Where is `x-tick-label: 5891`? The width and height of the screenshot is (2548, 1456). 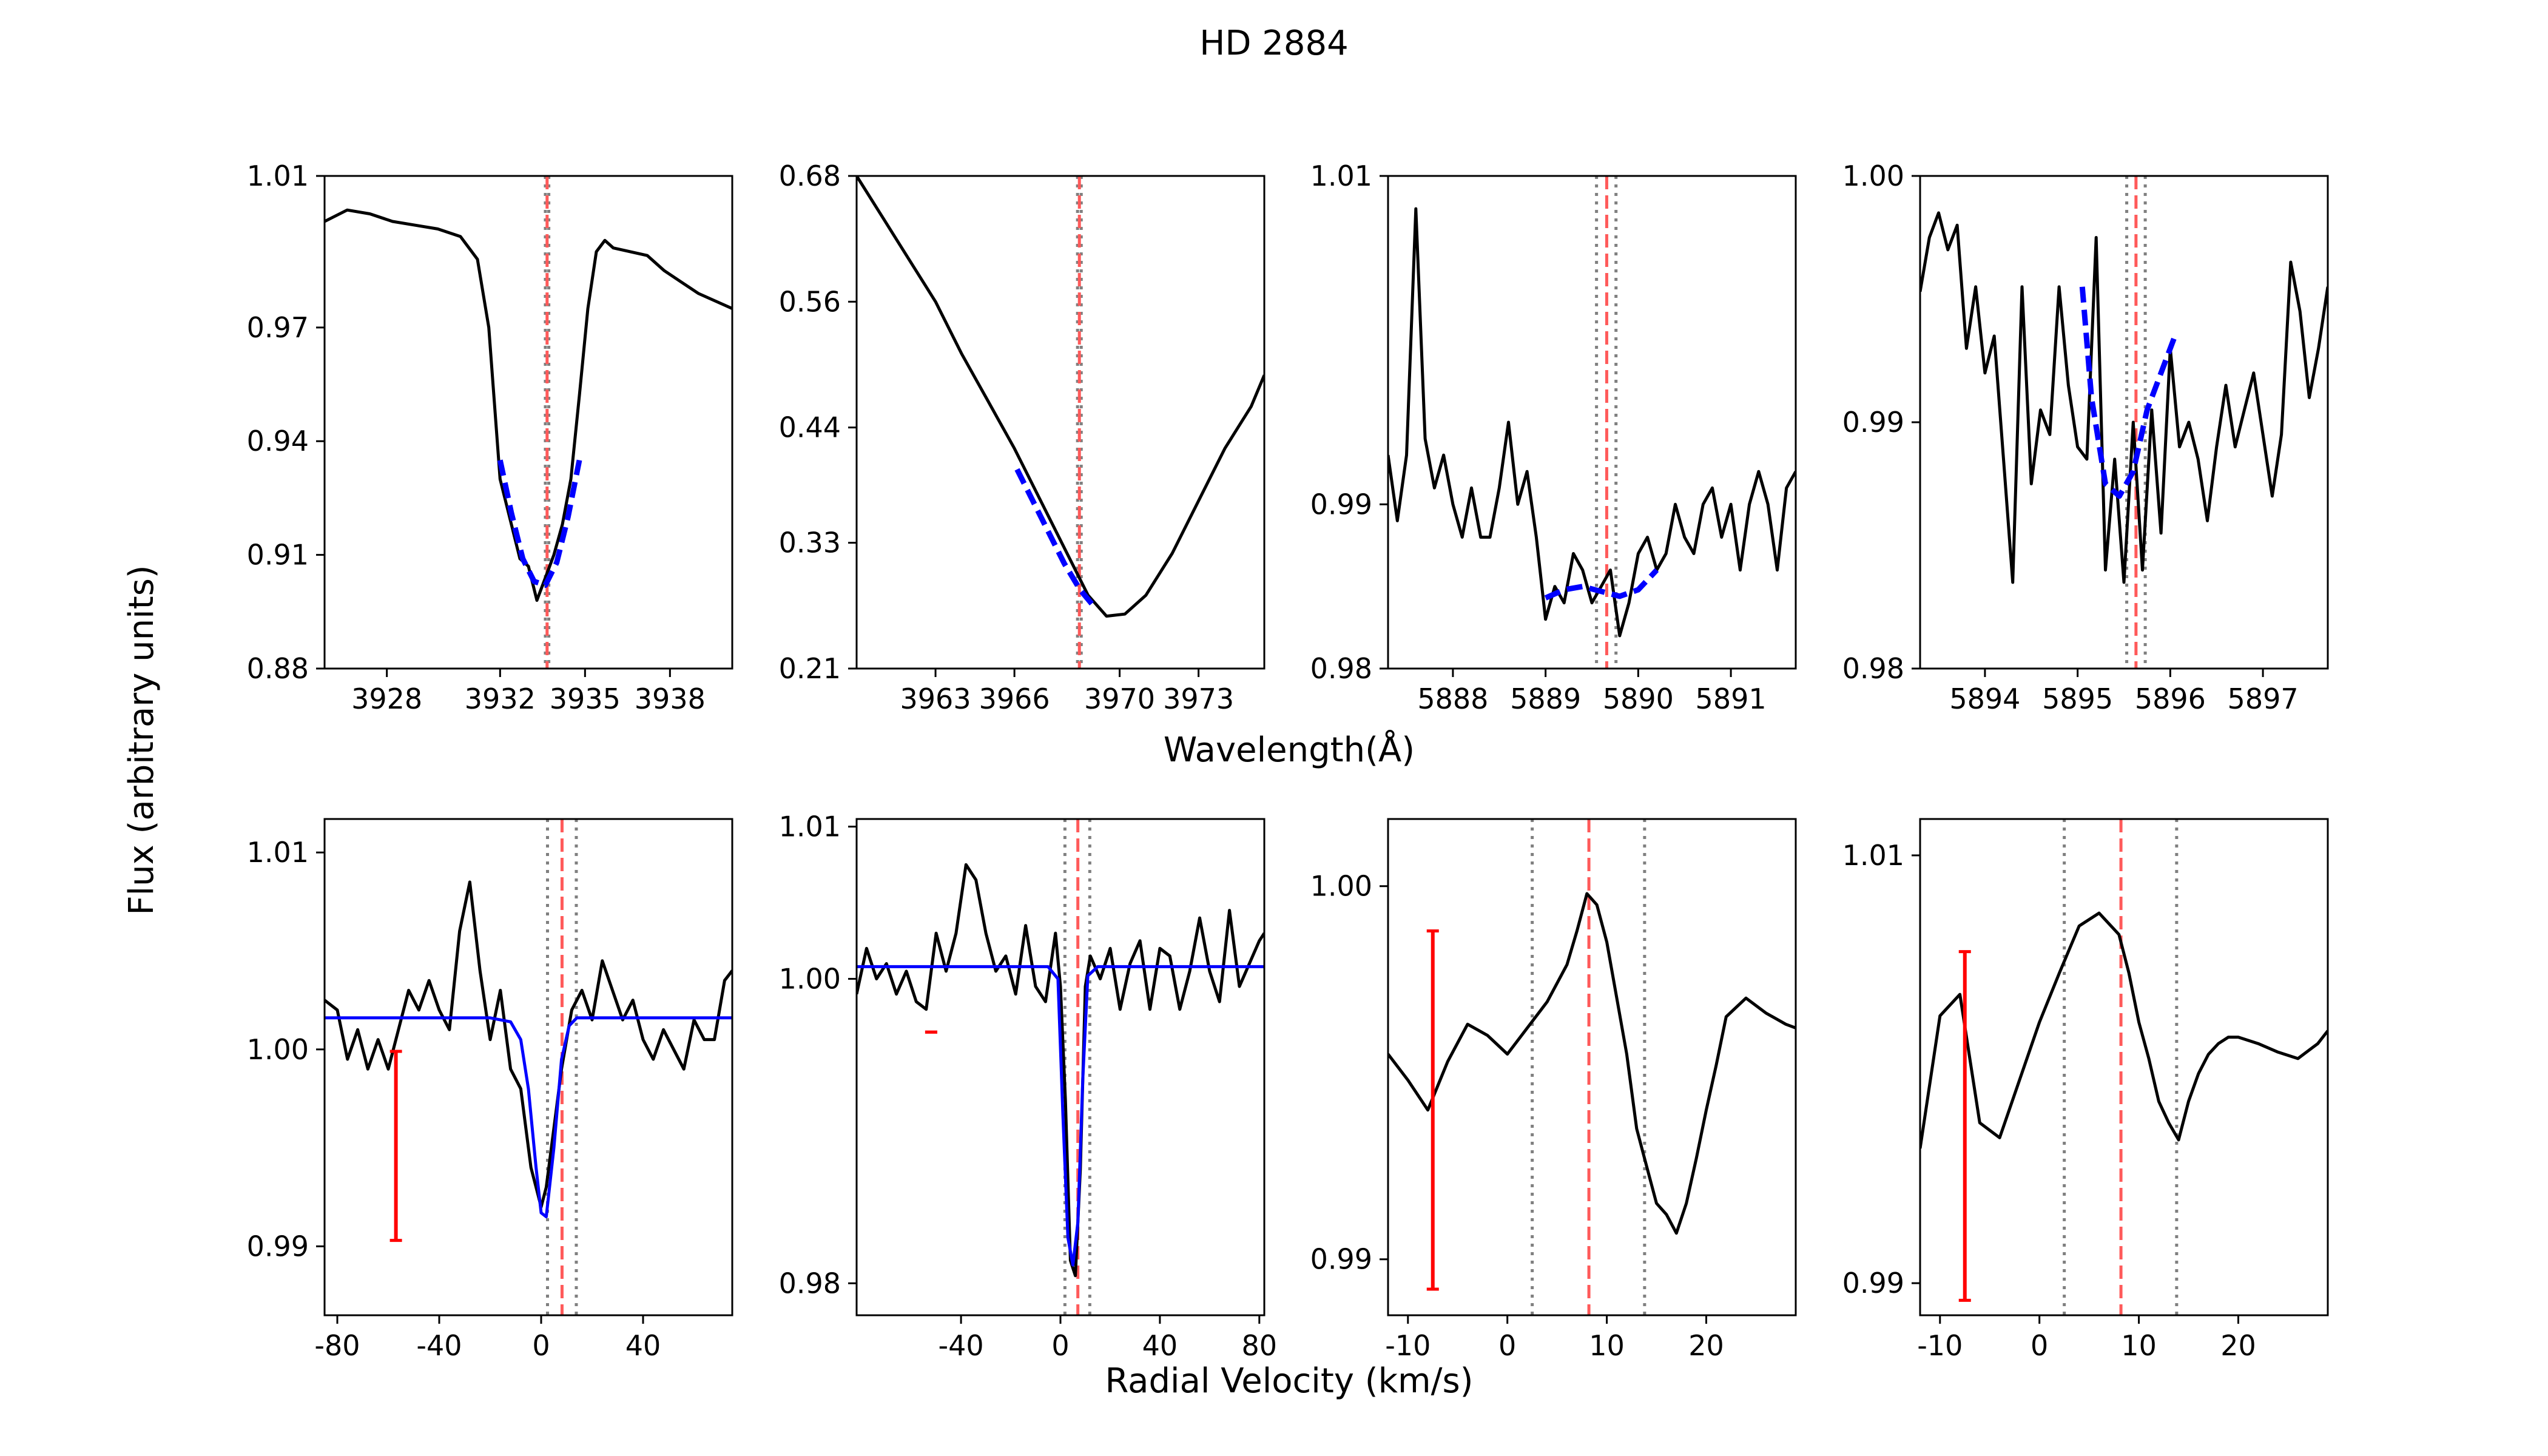 x-tick-label: 5891 is located at coordinates (1731, 698).